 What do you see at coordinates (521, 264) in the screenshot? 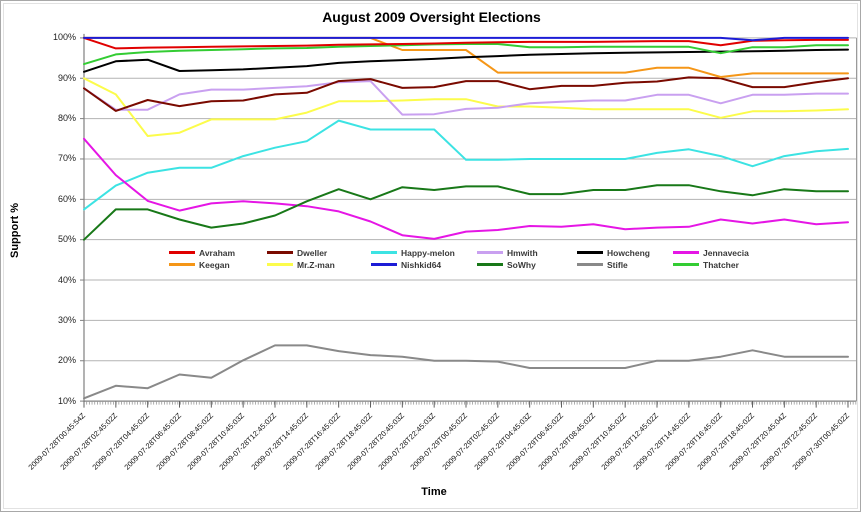
I see `legend-label: SoWhy` at bounding box center [521, 264].